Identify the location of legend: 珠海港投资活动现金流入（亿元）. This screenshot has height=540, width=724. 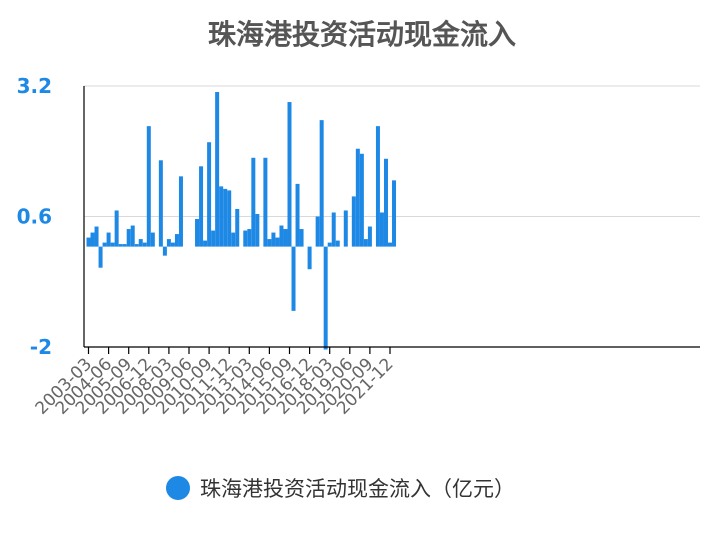
(340, 488).